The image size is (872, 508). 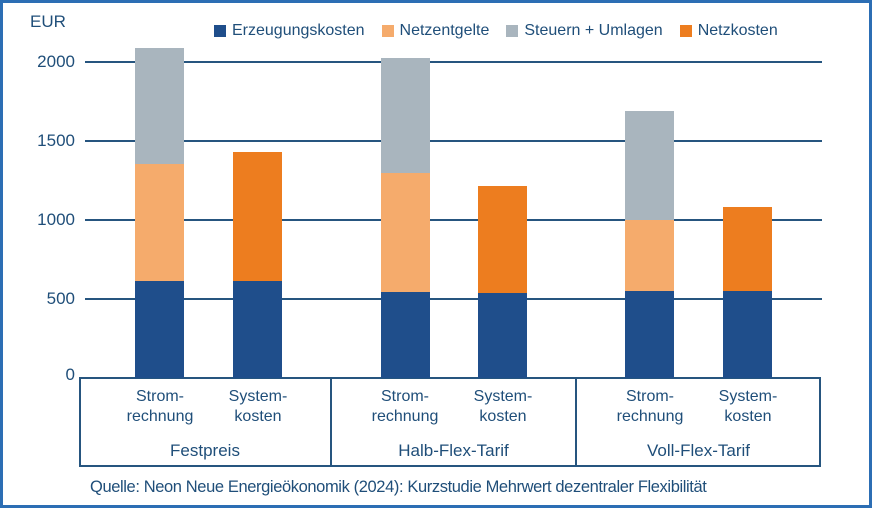 I want to click on y-tick-label-1000: 1000, so click(x=56, y=219).